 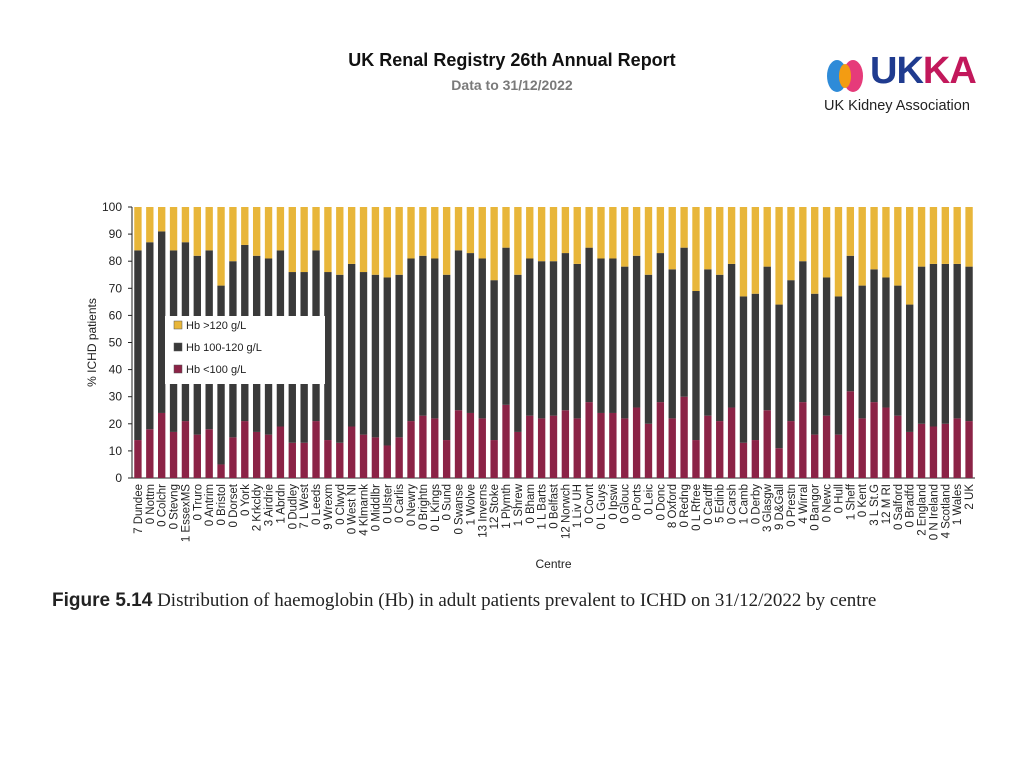 I want to click on x-tick-label: 12 Norwch, so click(x=566, y=511).